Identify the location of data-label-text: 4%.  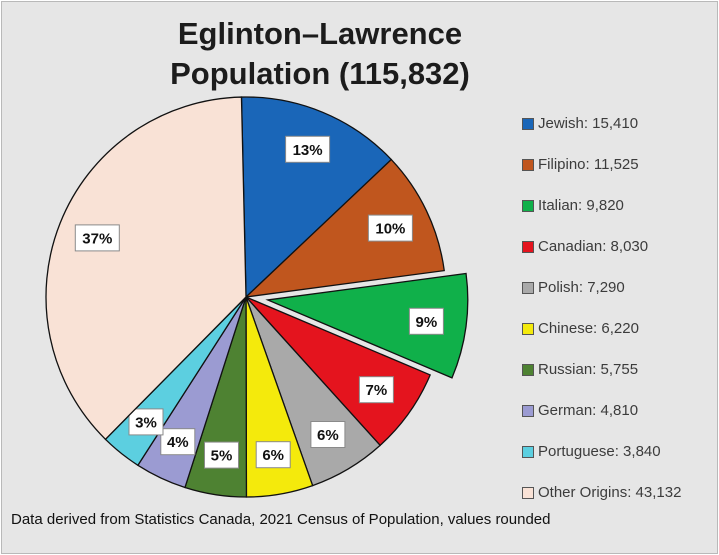
(178, 442).